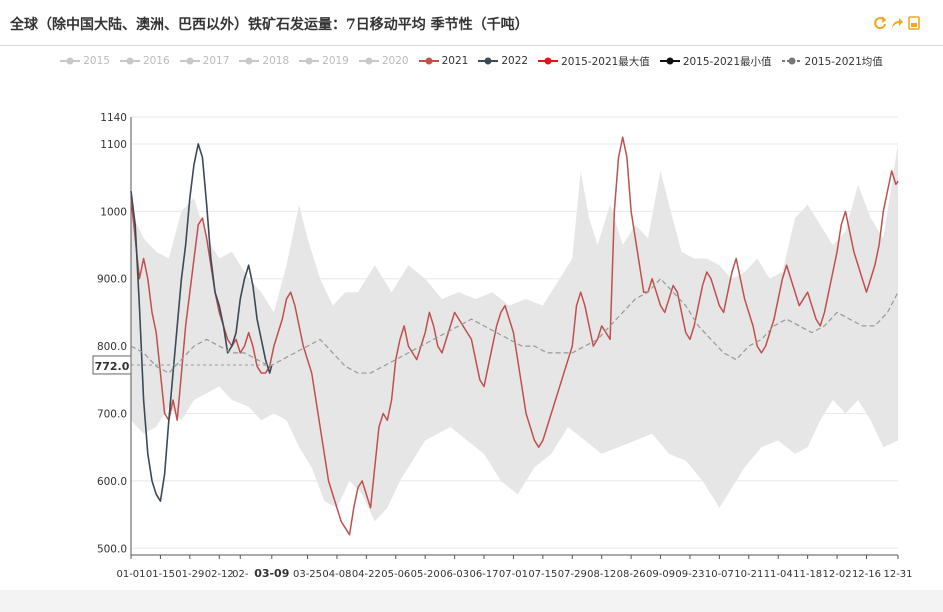  What do you see at coordinates (914, 23) in the screenshot?
I see `export-icon` at bounding box center [914, 23].